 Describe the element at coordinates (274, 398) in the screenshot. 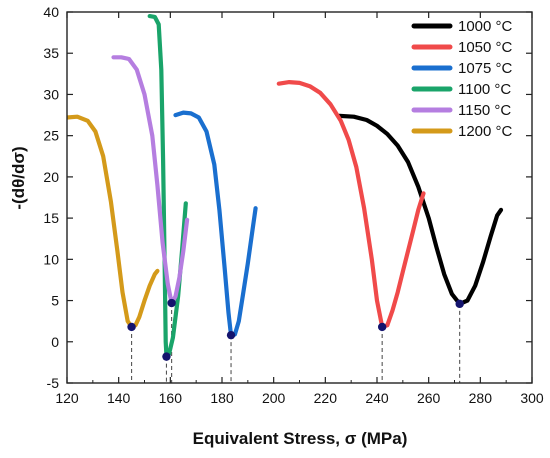

I see `x-tick-label-4: 200` at that location.